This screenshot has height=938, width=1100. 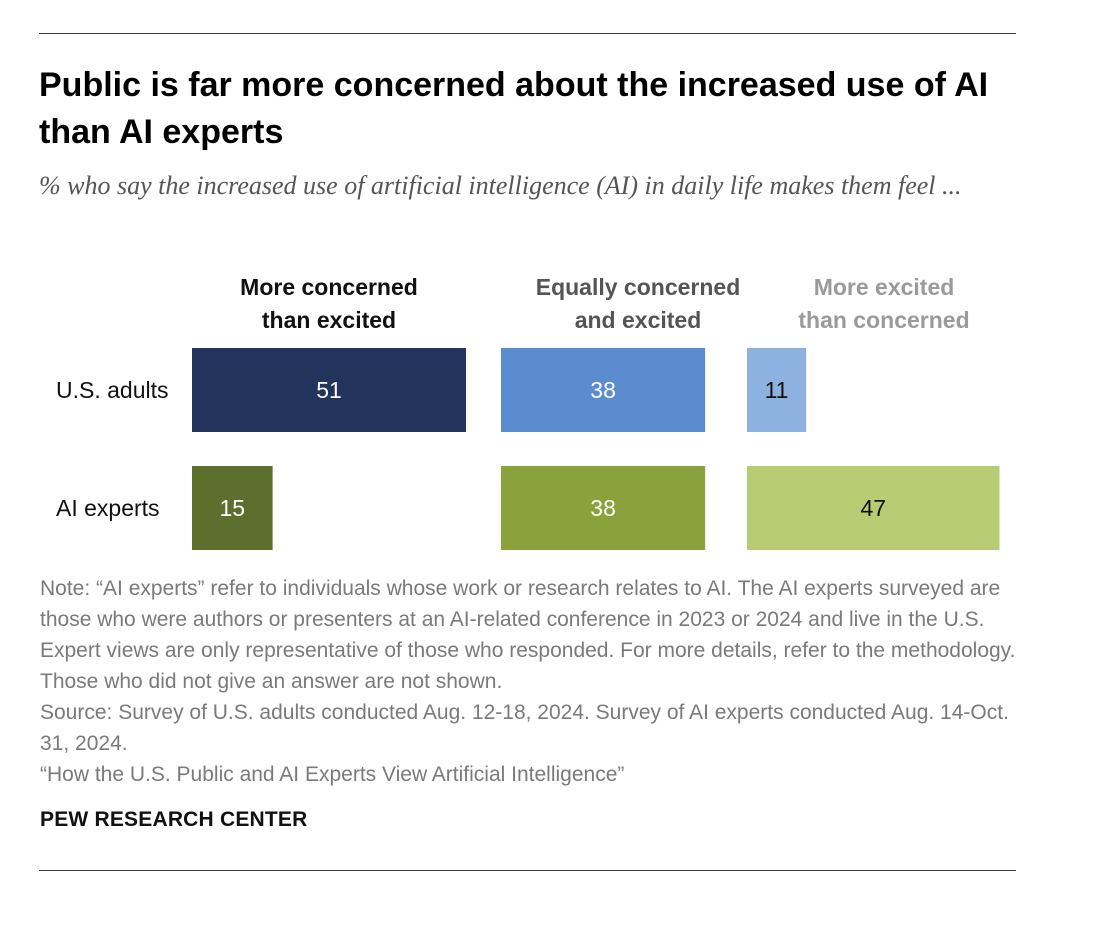 I want to click on column-header-2-line-1: Equally concerned, so click(x=638, y=287).